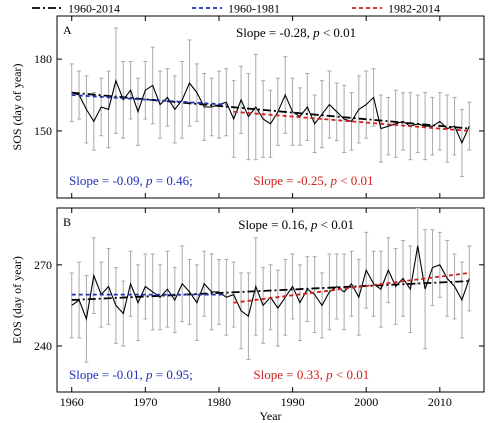 This screenshot has width=500, height=423. What do you see at coordinates (414, 9) in the screenshot?
I see `legend-label-2: 1982-2014` at bounding box center [414, 9].